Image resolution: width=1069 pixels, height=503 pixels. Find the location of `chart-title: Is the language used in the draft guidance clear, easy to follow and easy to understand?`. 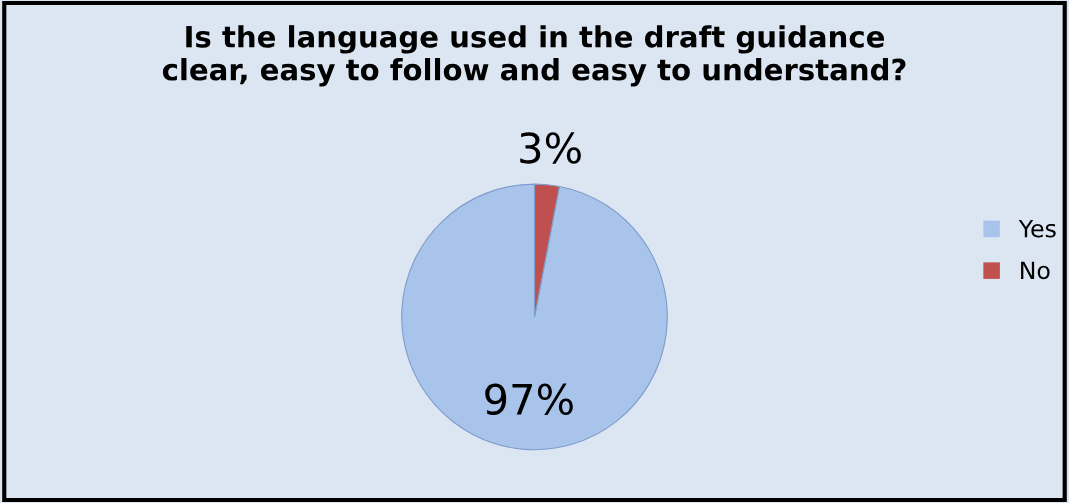

chart-title: Is the language used in the draft guidance clear, easy to follow and easy to understand? is located at coordinates (534, 56).